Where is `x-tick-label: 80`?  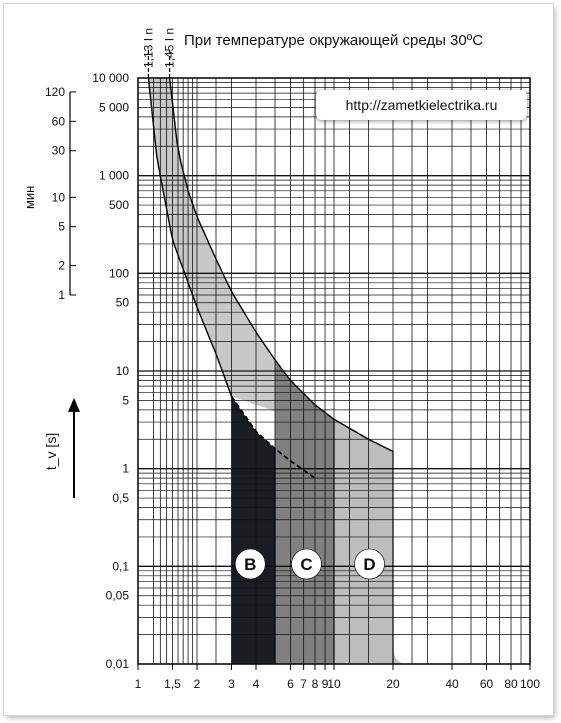
x-tick-label: 80 is located at coordinates (511, 684).